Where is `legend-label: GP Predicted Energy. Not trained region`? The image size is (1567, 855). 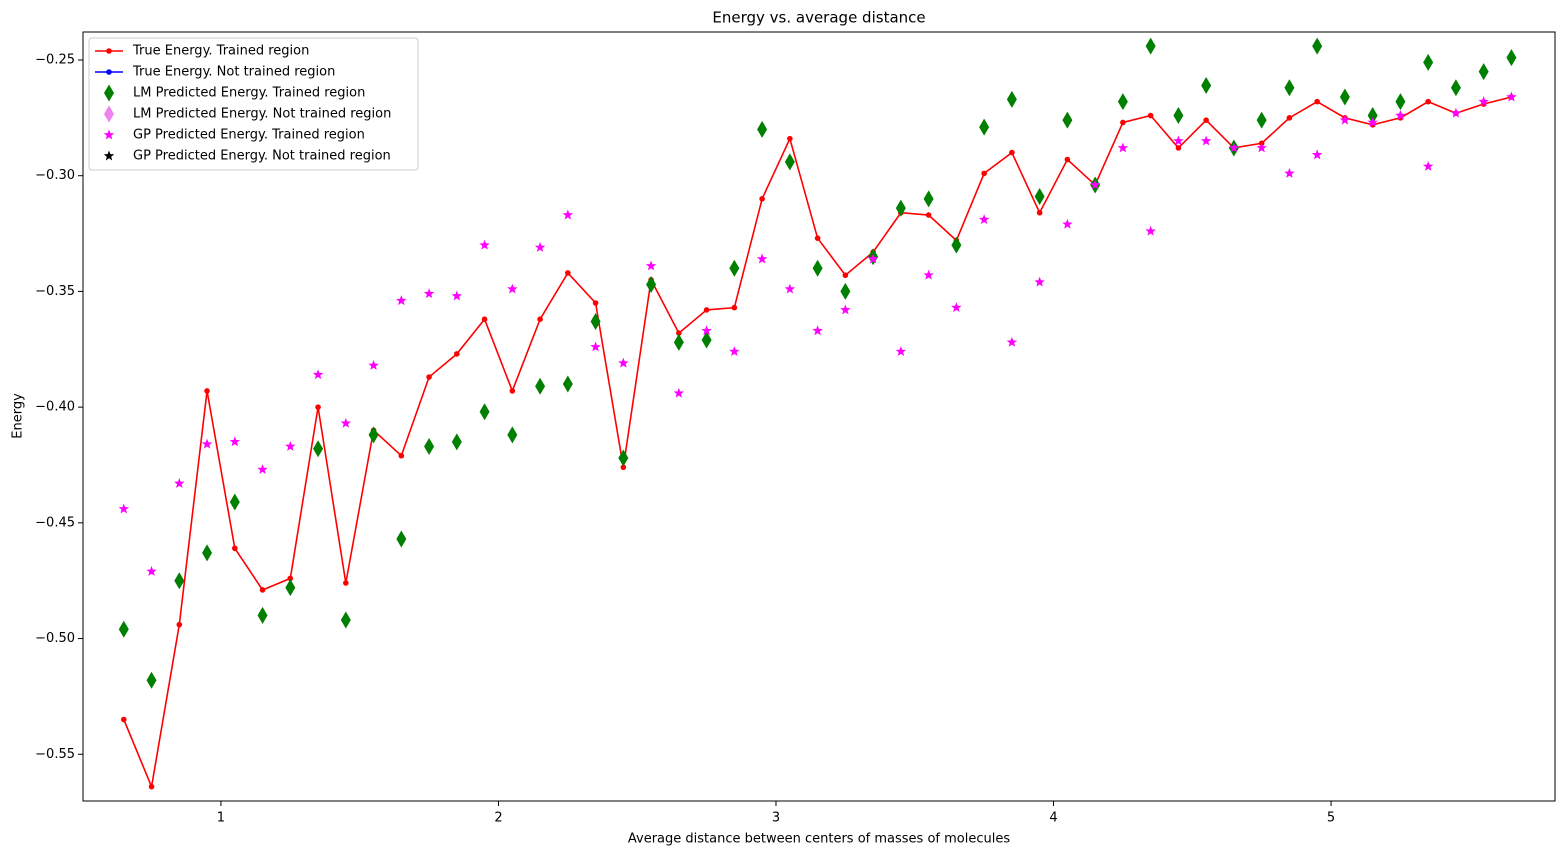
legend-label: GP Predicted Energy. Not trained region is located at coordinates (262, 156).